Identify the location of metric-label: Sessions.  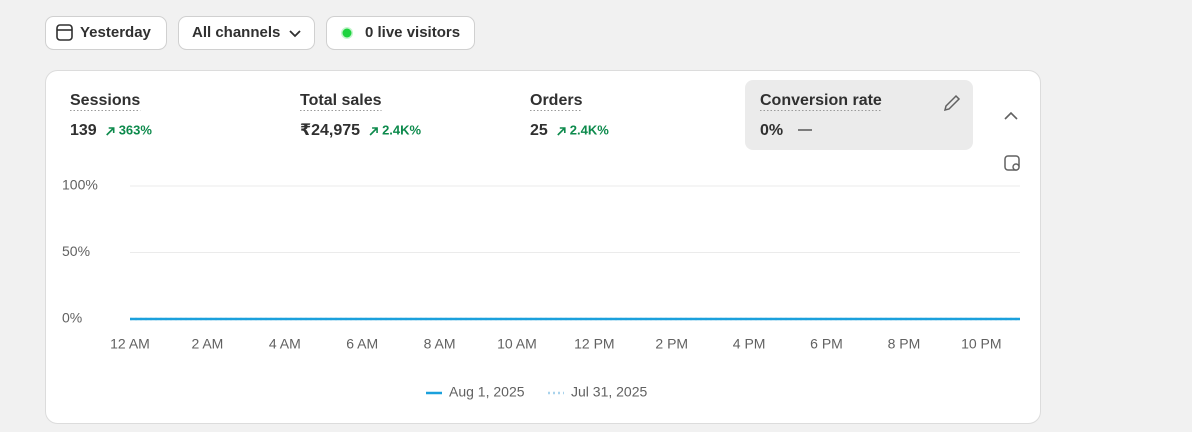
(105, 100).